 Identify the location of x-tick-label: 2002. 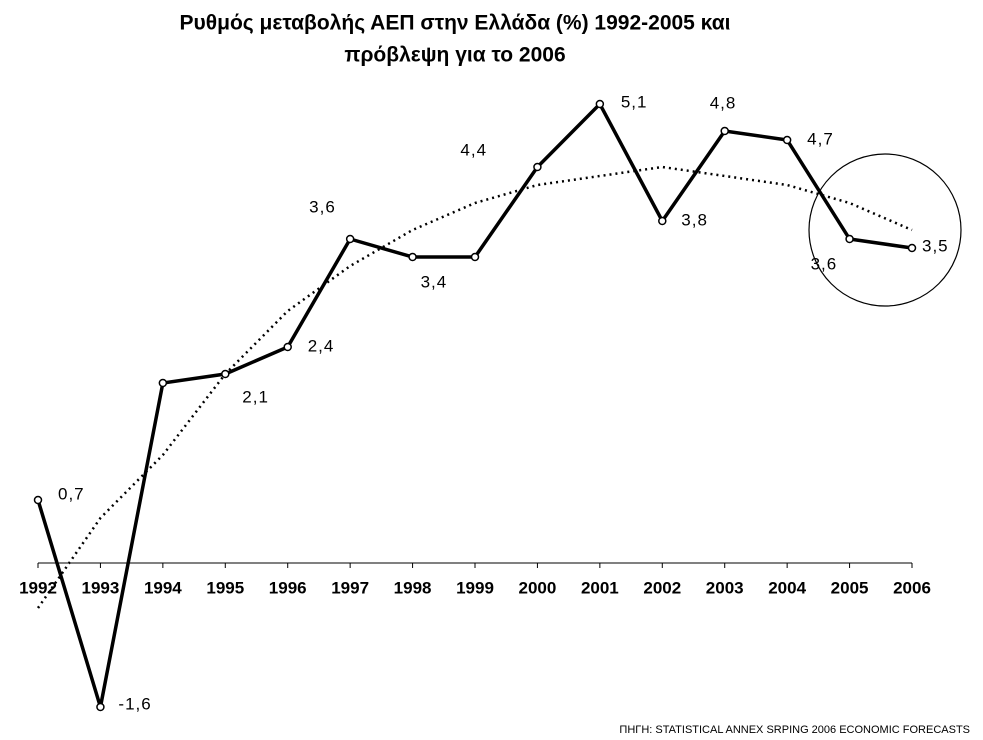
(662, 587).